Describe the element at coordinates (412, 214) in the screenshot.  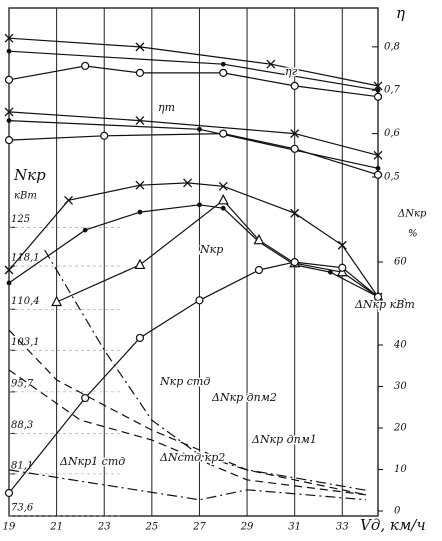
I see `y3-axis-title: ΔNкр` at that location.